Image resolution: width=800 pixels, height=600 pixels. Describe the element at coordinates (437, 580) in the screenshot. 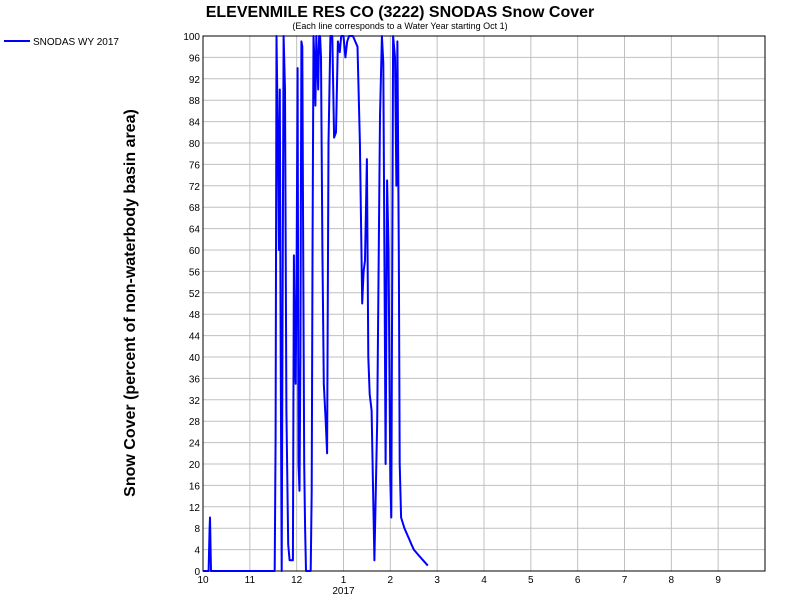

I see `x-tick-label: 3` at that location.